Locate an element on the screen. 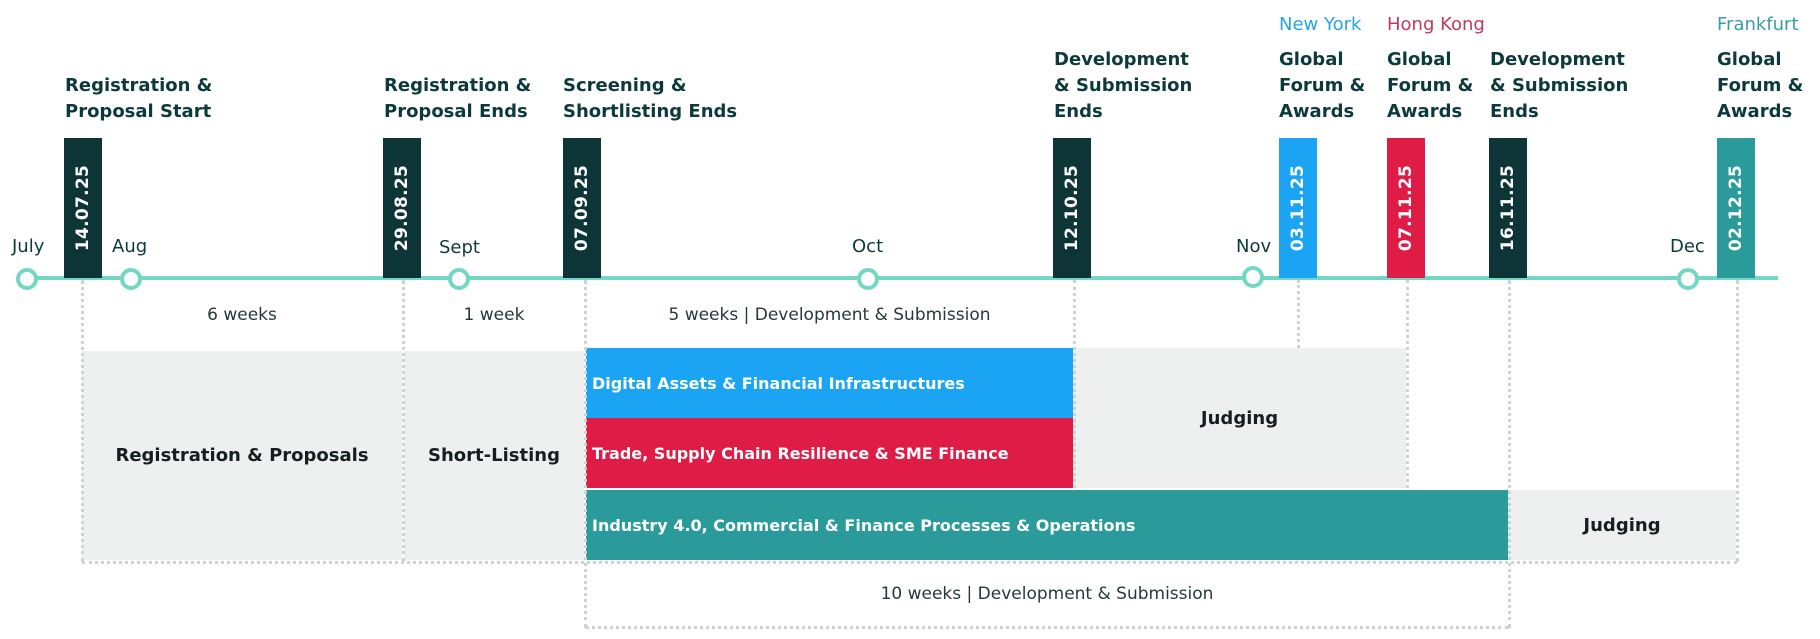  phase-label-judging-2: Judging is located at coordinates (1622, 525).